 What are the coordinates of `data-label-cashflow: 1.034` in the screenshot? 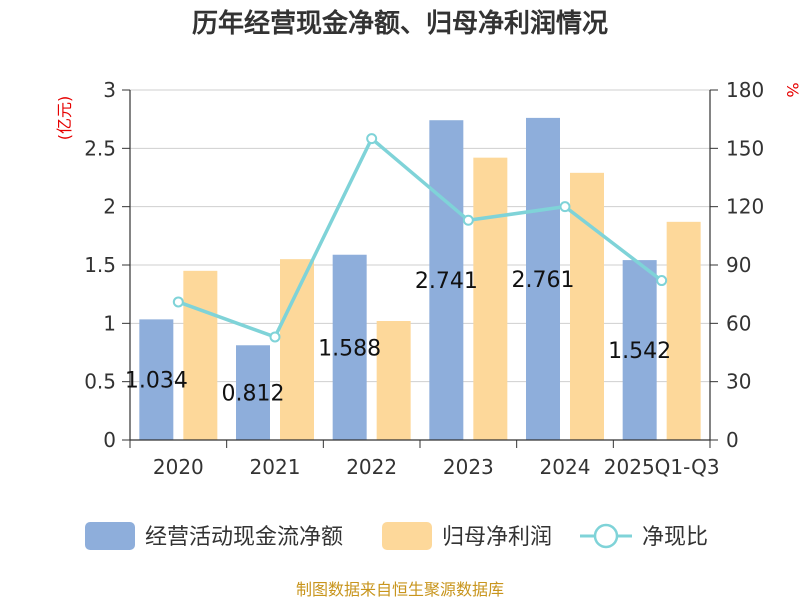 It's located at (156, 381).